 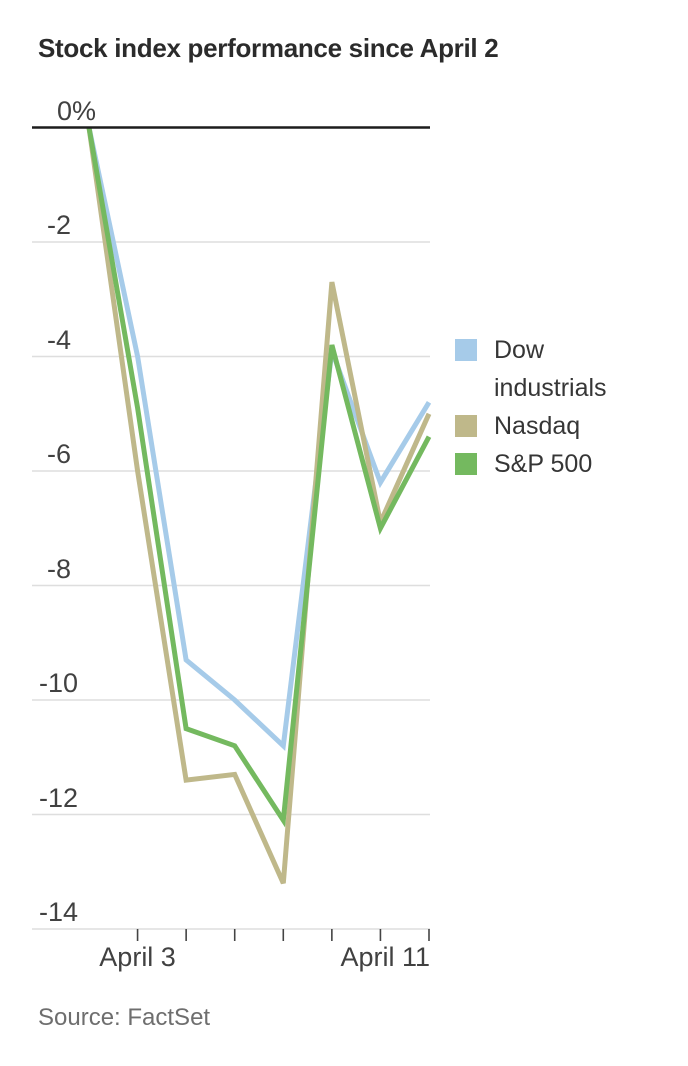 What do you see at coordinates (59, 912) in the screenshot?
I see `y-axis-label: -14` at bounding box center [59, 912].